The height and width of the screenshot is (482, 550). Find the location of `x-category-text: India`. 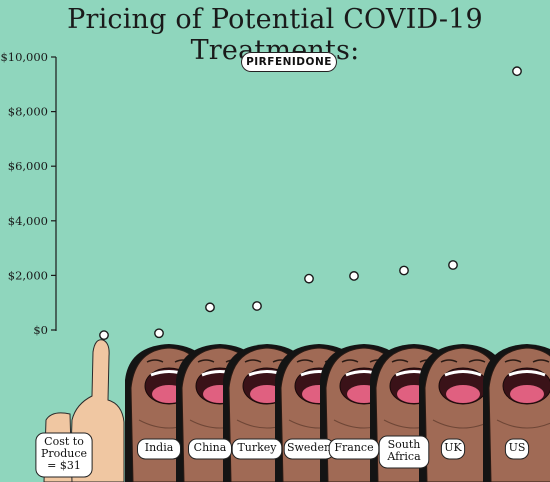

x-category-text: India is located at coordinates (159, 447).